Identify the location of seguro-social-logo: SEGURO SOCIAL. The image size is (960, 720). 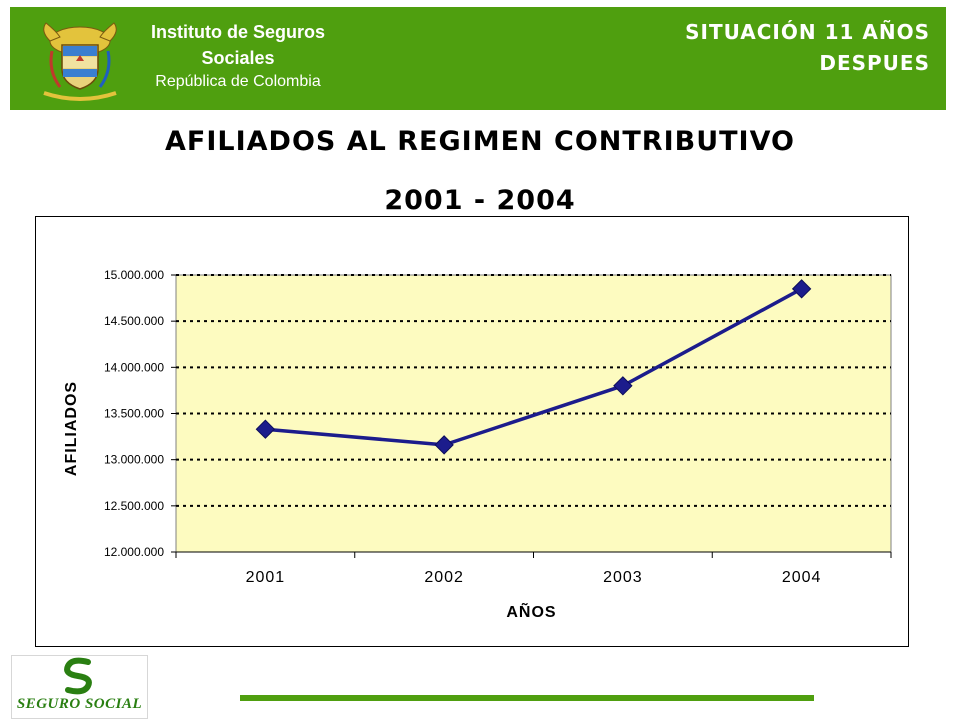
(79, 687).